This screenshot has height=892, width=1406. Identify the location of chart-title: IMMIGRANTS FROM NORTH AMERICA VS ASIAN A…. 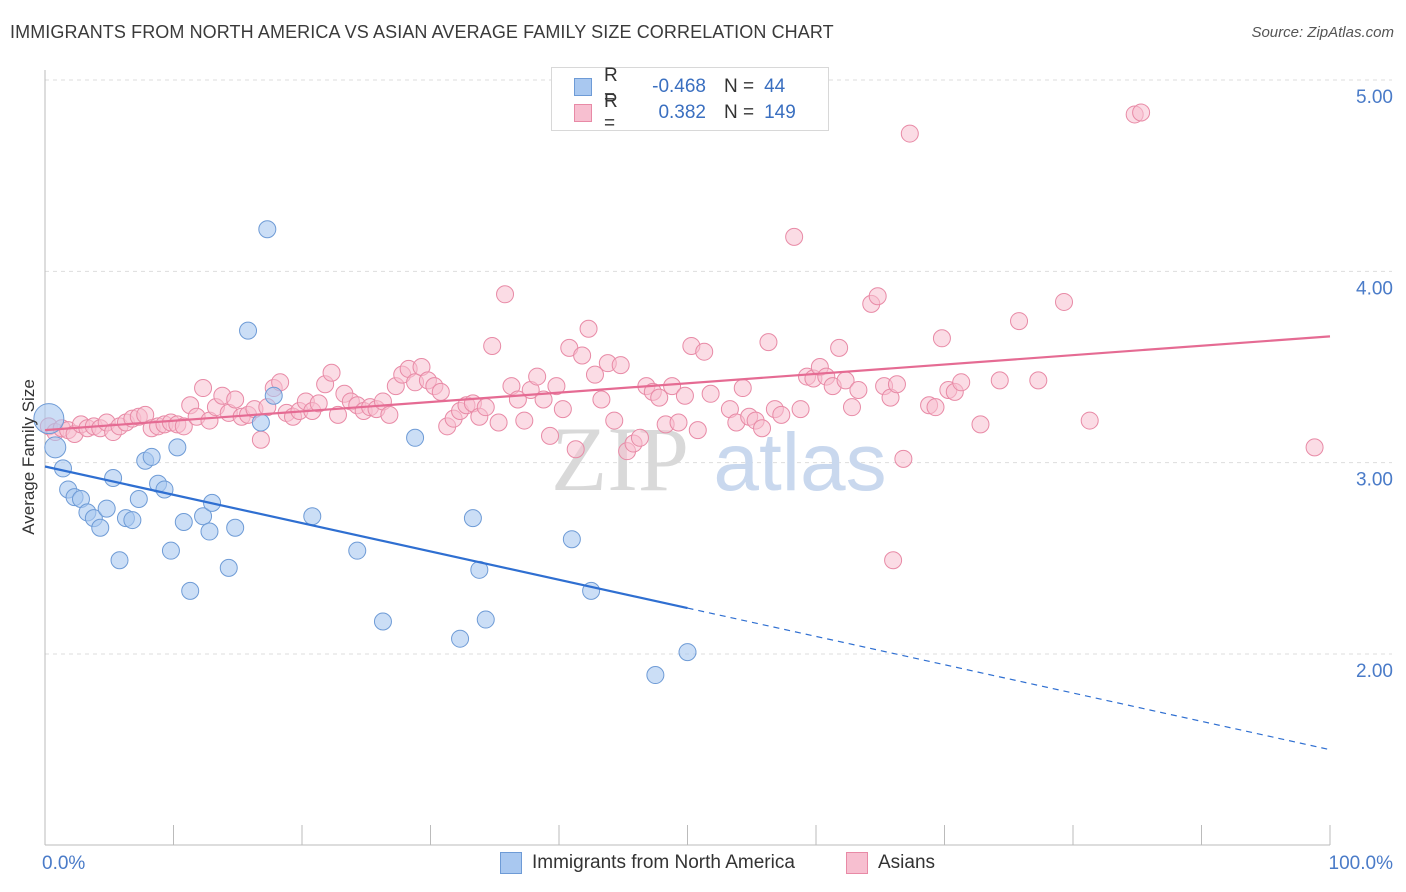
(422, 32).